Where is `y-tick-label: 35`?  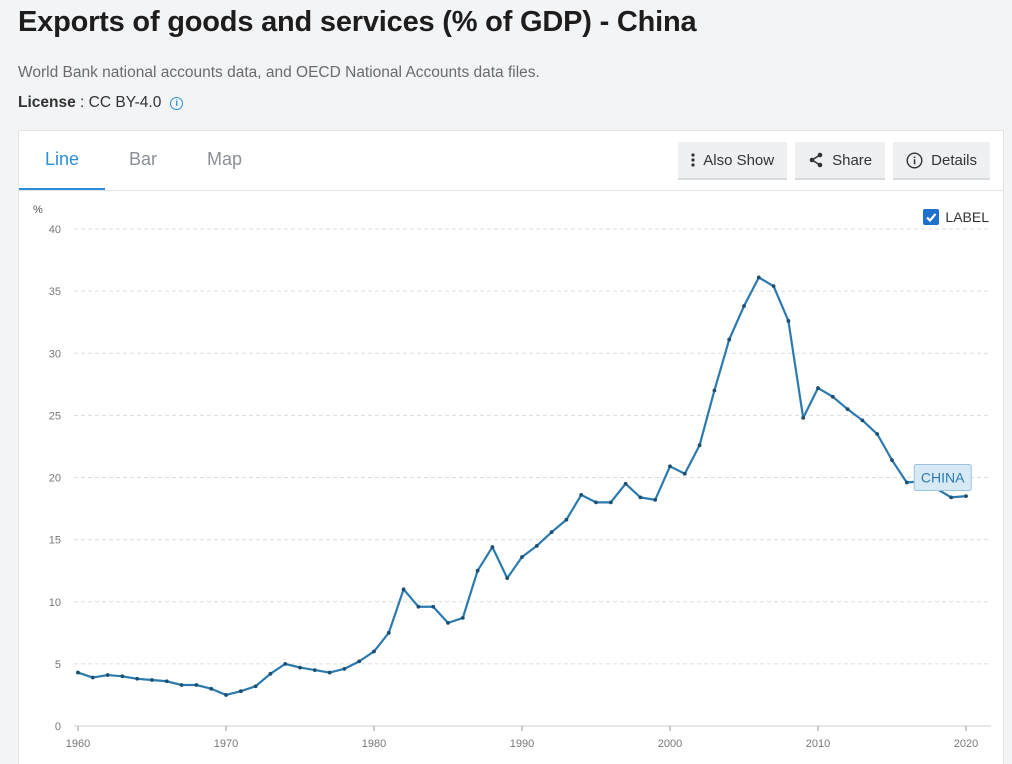 y-tick-label: 35 is located at coordinates (55, 292).